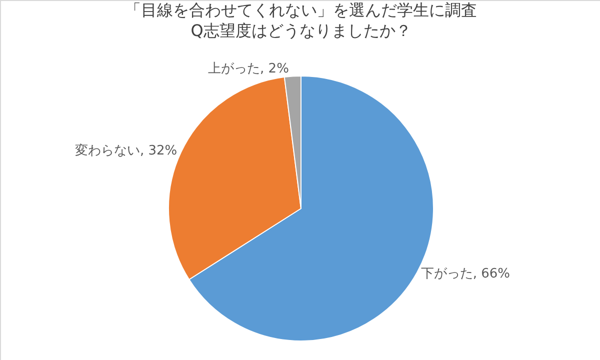 This screenshot has width=600, height=360. What do you see at coordinates (248, 68) in the screenshot?
I see `slice-label: 上がった, 2%` at bounding box center [248, 68].